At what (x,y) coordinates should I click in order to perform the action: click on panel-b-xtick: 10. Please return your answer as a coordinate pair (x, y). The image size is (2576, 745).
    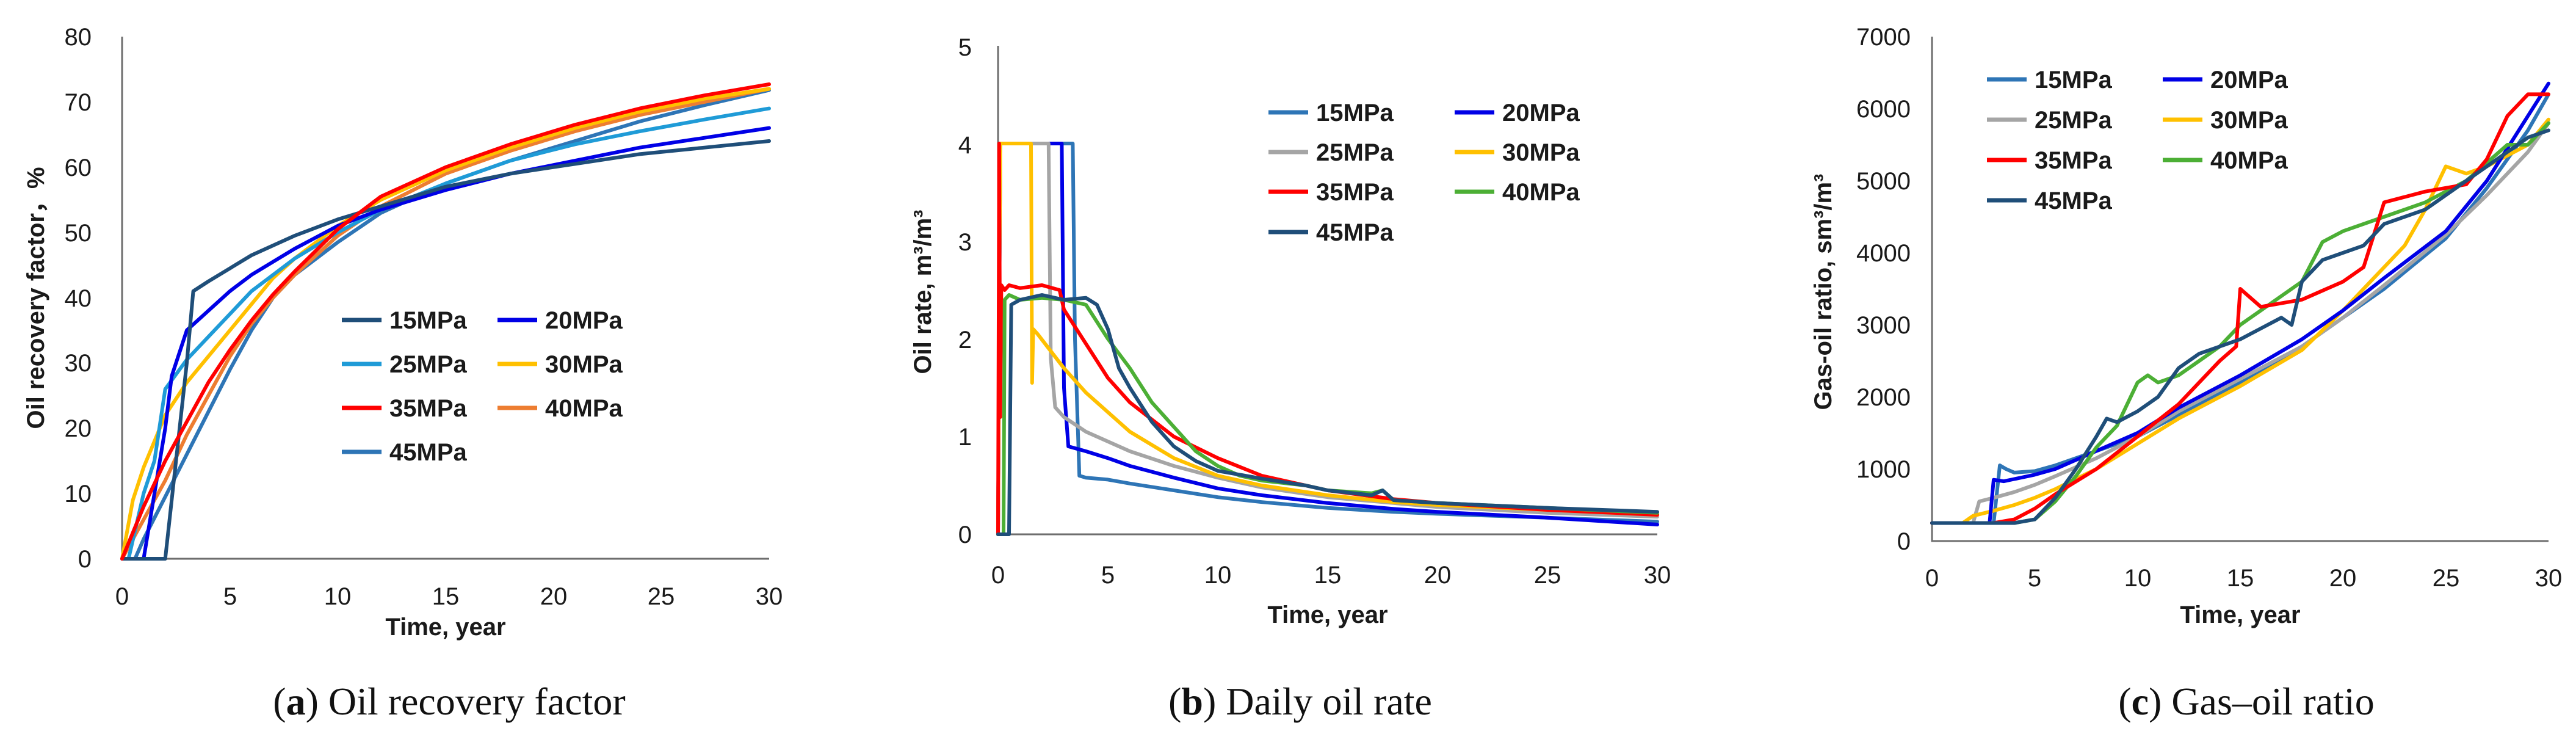
    Looking at the image, I should click on (1218, 575).